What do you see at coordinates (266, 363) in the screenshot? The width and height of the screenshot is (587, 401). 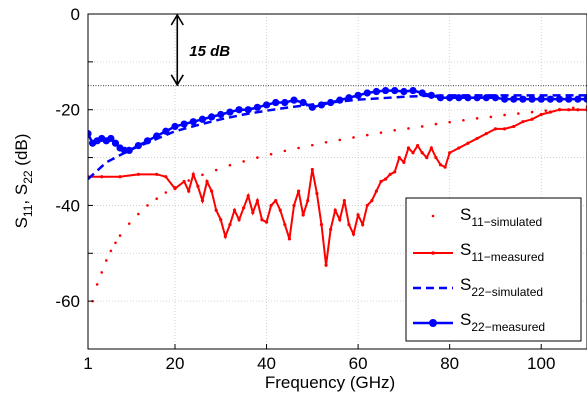 I see `x-tick-label: 40` at bounding box center [266, 363].